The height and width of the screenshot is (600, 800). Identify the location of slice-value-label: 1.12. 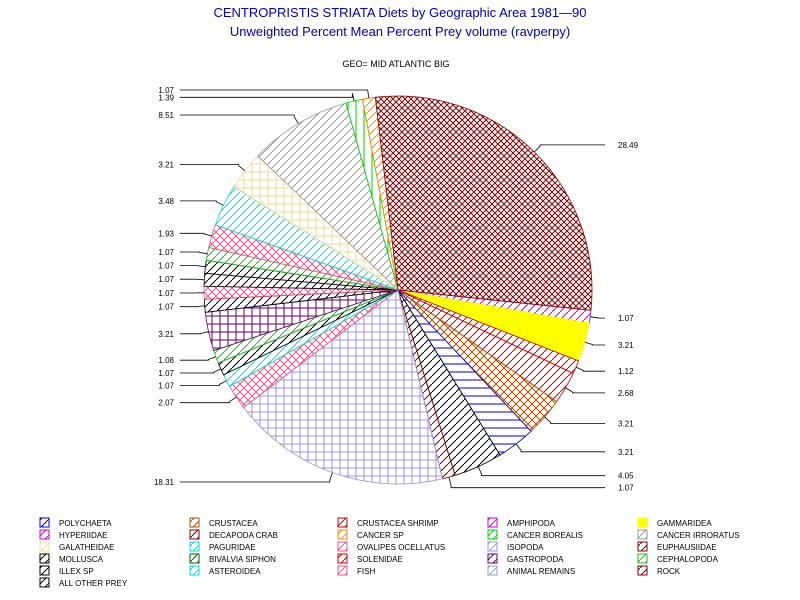
(626, 371).